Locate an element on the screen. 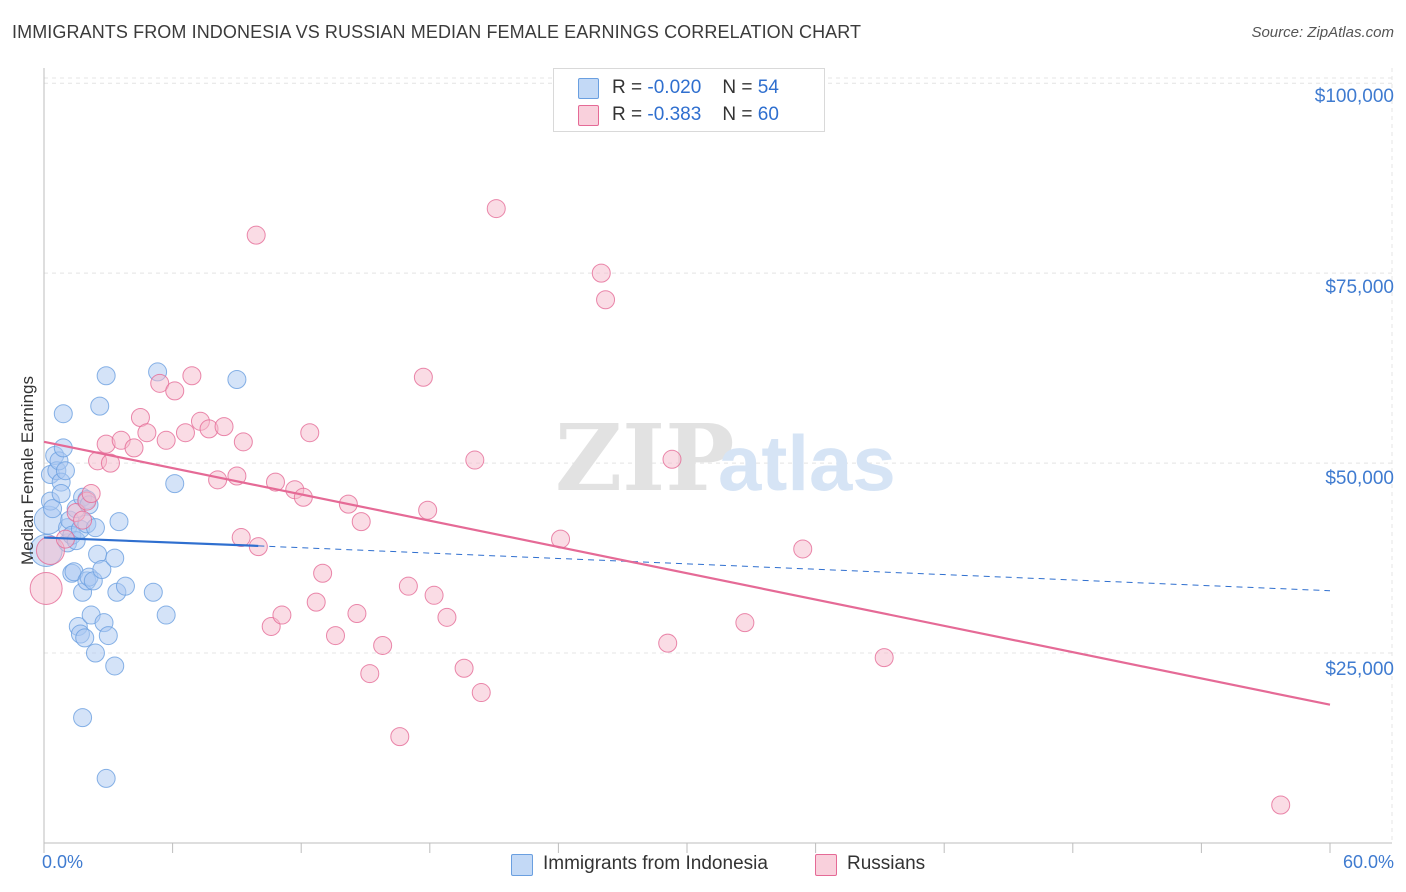  x-tick-min: 0.0% is located at coordinates (63, 862).